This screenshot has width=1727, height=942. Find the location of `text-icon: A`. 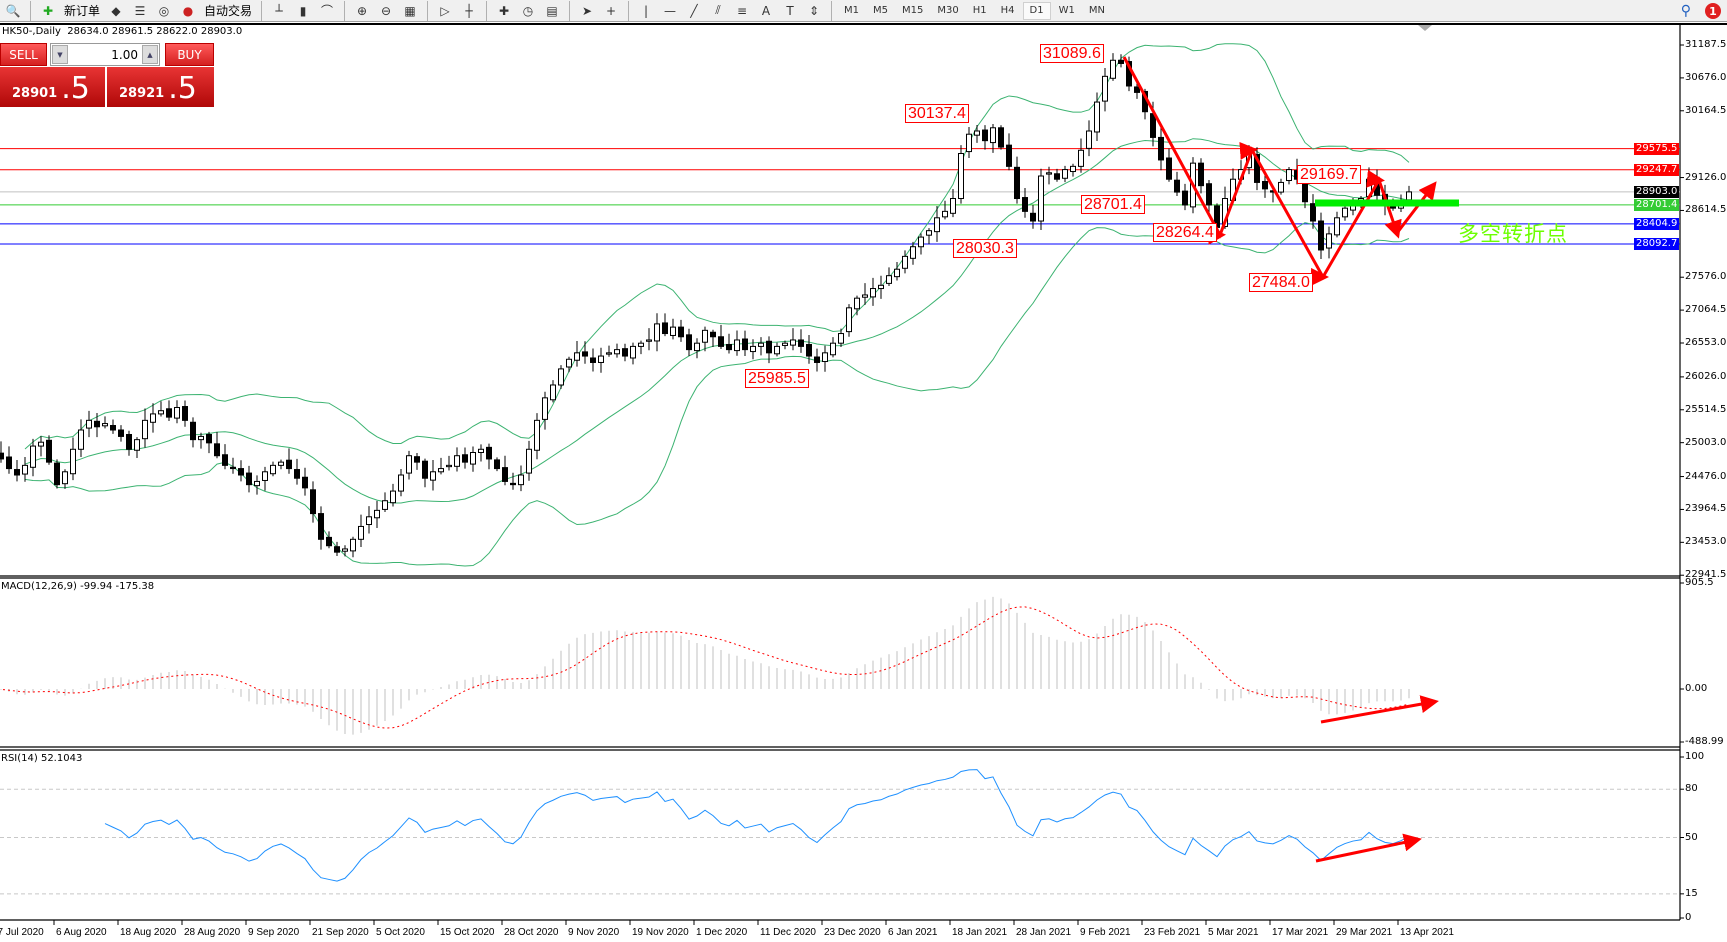

text-icon: A is located at coordinates (766, 10).